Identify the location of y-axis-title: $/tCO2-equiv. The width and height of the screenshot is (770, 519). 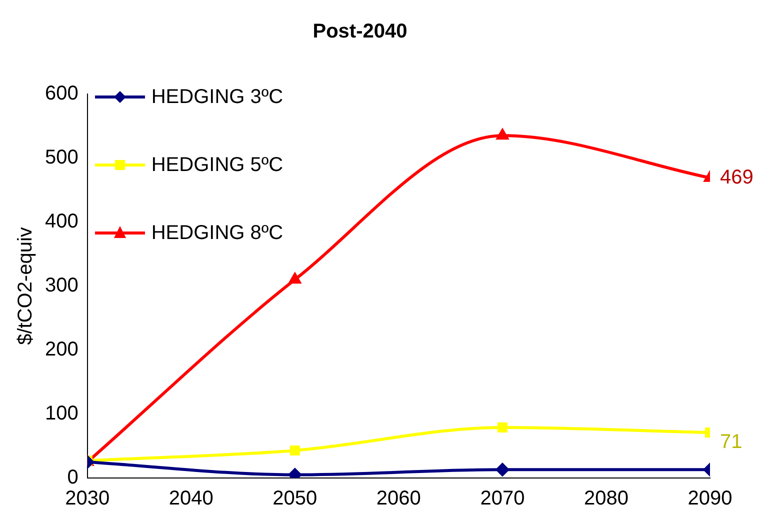
(25, 286).